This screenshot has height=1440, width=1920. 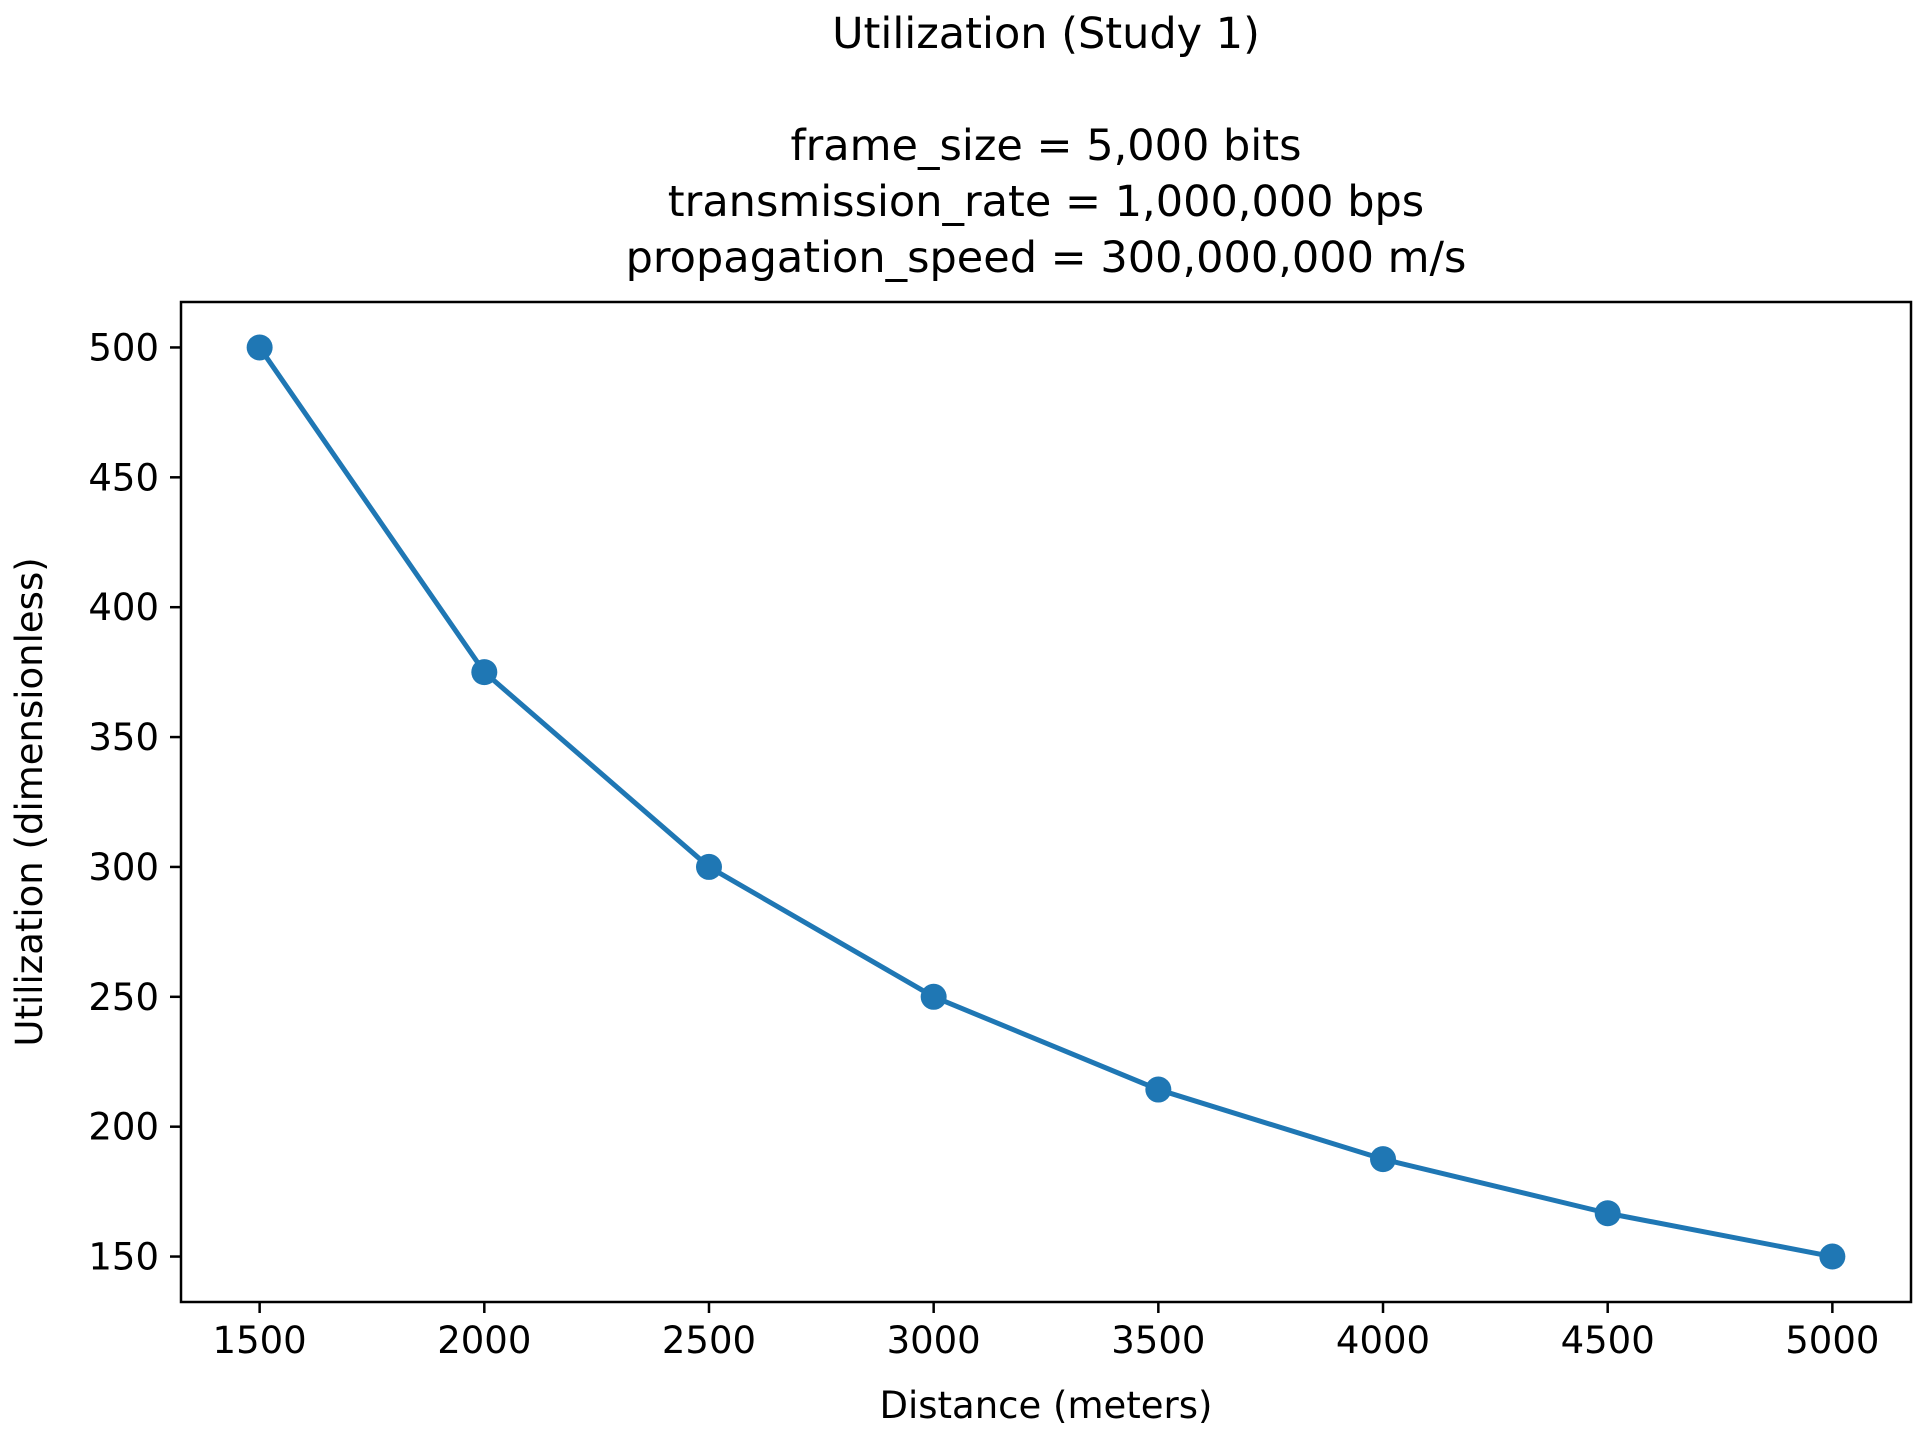 I want to click on x-tick-label: 4000, so click(x=1383, y=1340).